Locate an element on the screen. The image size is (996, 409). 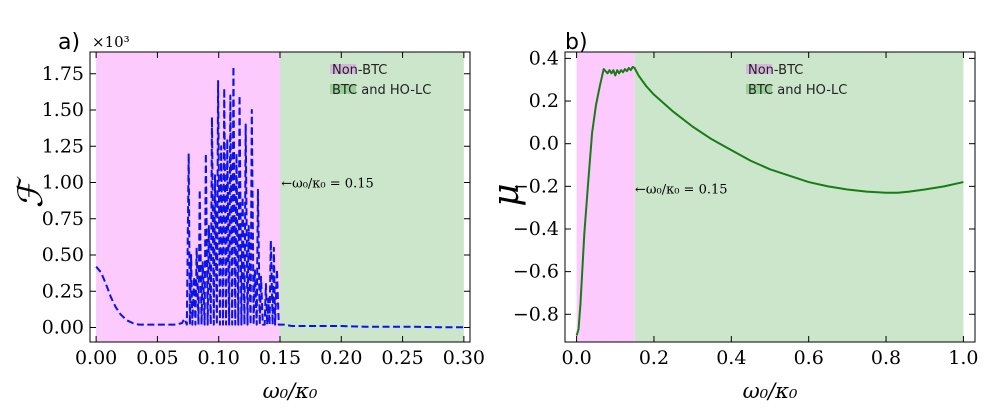
y-tick-label: 1.00 is located at coordinates (63, 183).